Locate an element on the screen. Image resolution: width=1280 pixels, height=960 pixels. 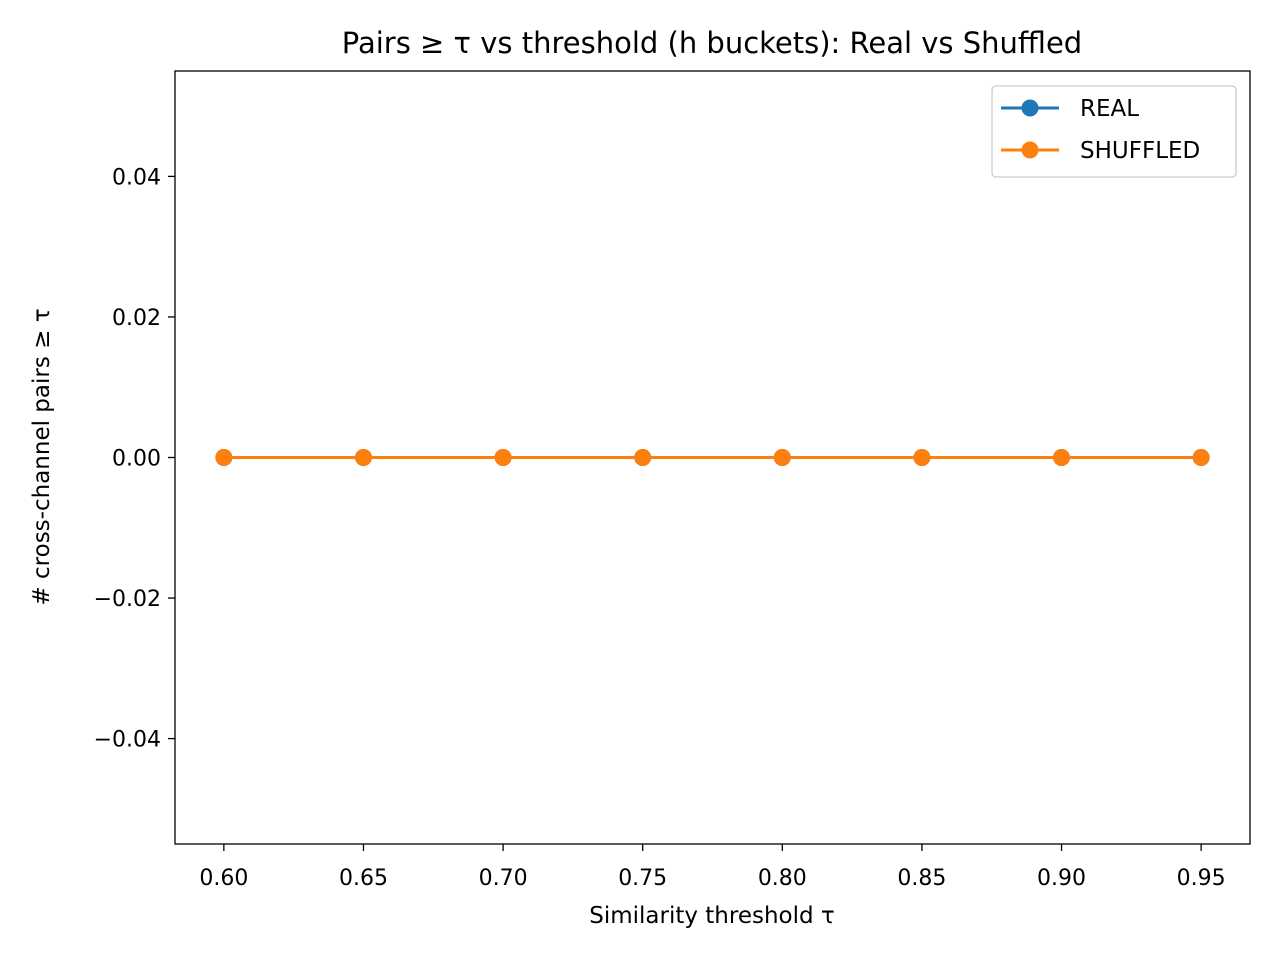
y-tick-label: −0.02 is located at coordinates (127, 599).